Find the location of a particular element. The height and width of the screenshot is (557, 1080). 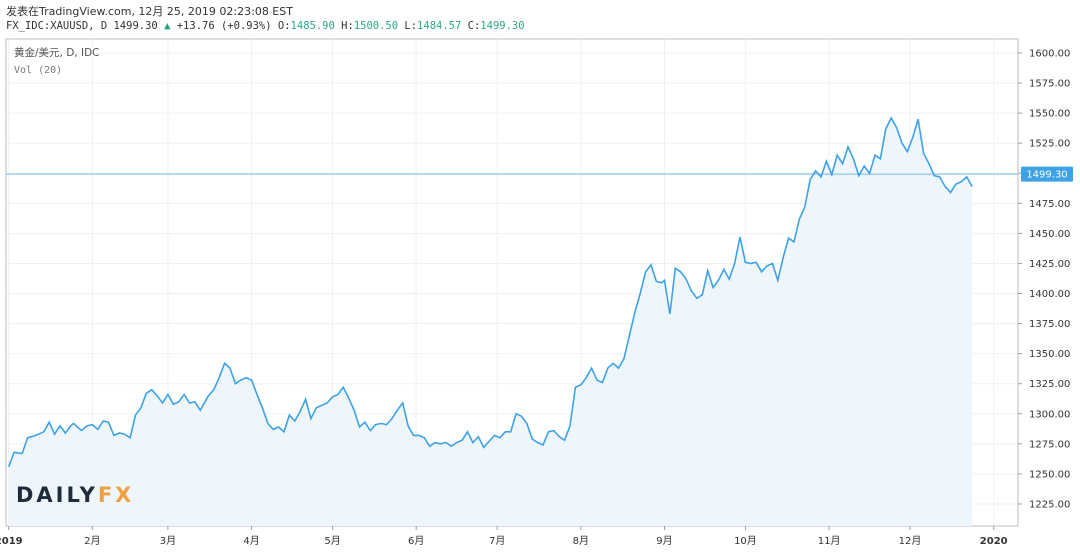

dailyfx-logo: DAILYFX is located at coordinates (75, 495).